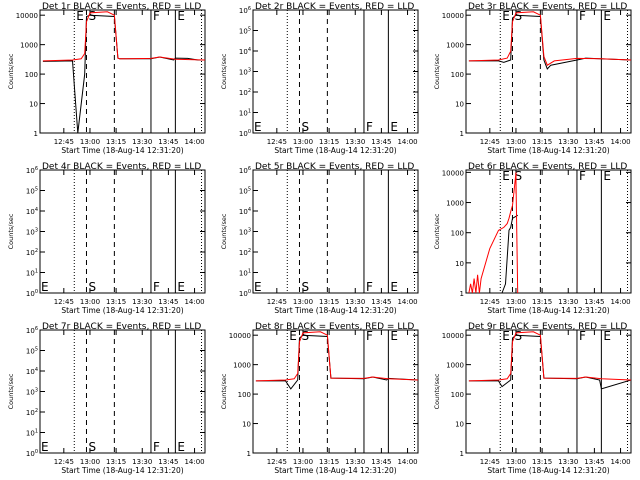  Describe the element at coordinates (121, 167) in the screenshot. I see `panel-title: Det 4r BLACK = Events, RED = LLD` at that location.